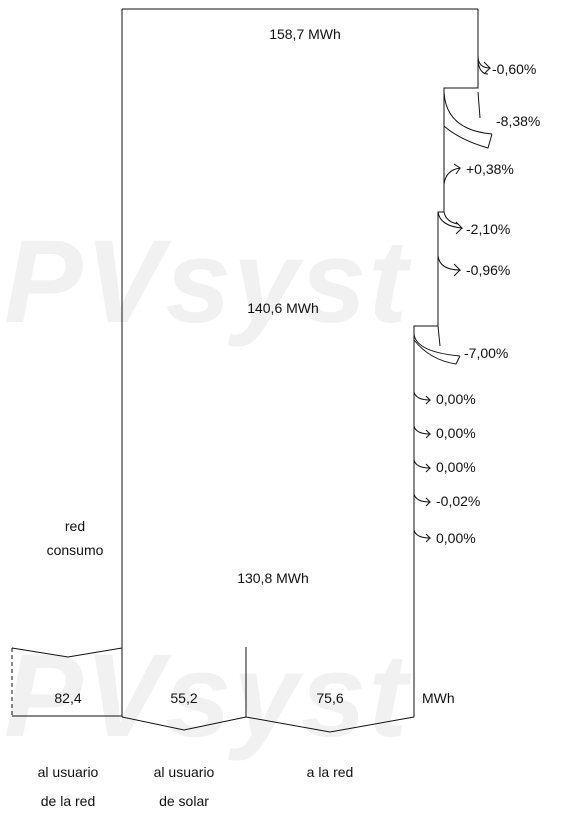 This screenshot has height=816, width=563. What do you see at coordinates (207, 696) in the screenshot?
I see `watermark-bottom: PVsyst` at bounding box center [207, 696].